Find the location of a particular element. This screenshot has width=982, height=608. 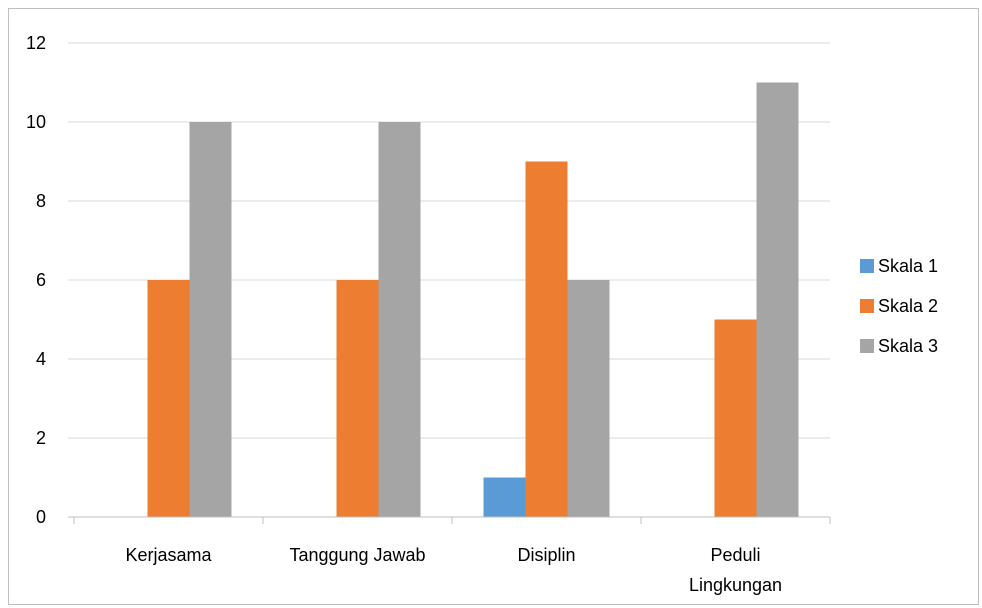

x-tick-label-line: Kerjasama is located at coordinates (168, 555).